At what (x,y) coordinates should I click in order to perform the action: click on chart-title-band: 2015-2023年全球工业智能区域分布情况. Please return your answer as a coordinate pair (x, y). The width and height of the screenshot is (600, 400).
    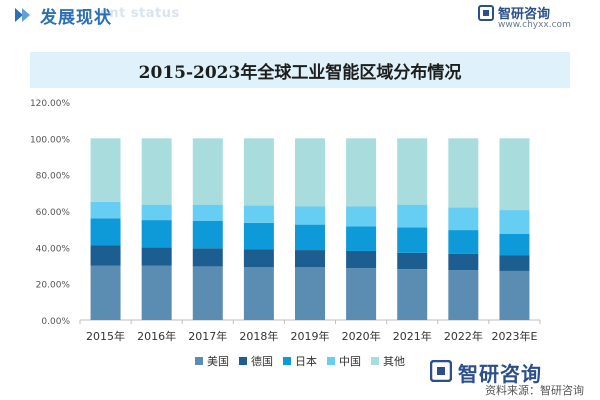
    Looking at the image, I should click on (300, 70).